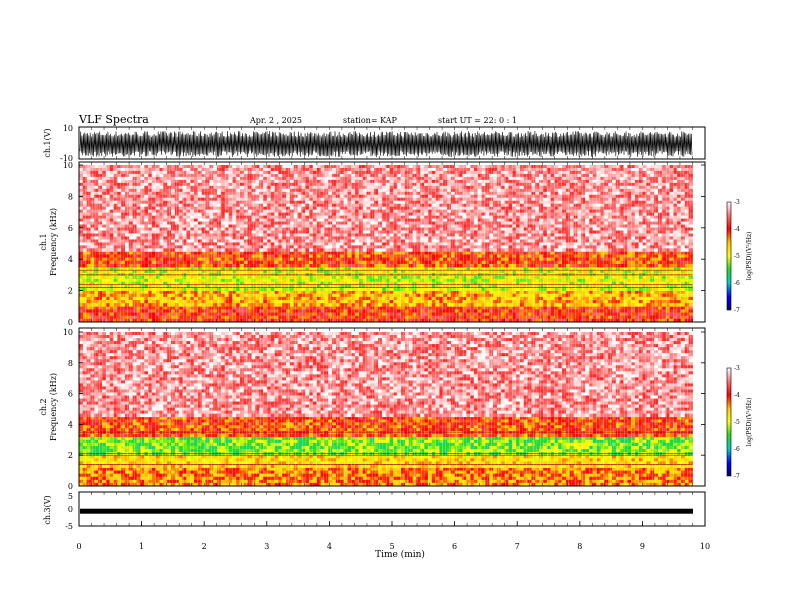 The image size is (792, 612). Describe the element at coordinates (477, 120) in the screenshot. I see `start-time-label: start UT = 22: 0 : 1` at that location.